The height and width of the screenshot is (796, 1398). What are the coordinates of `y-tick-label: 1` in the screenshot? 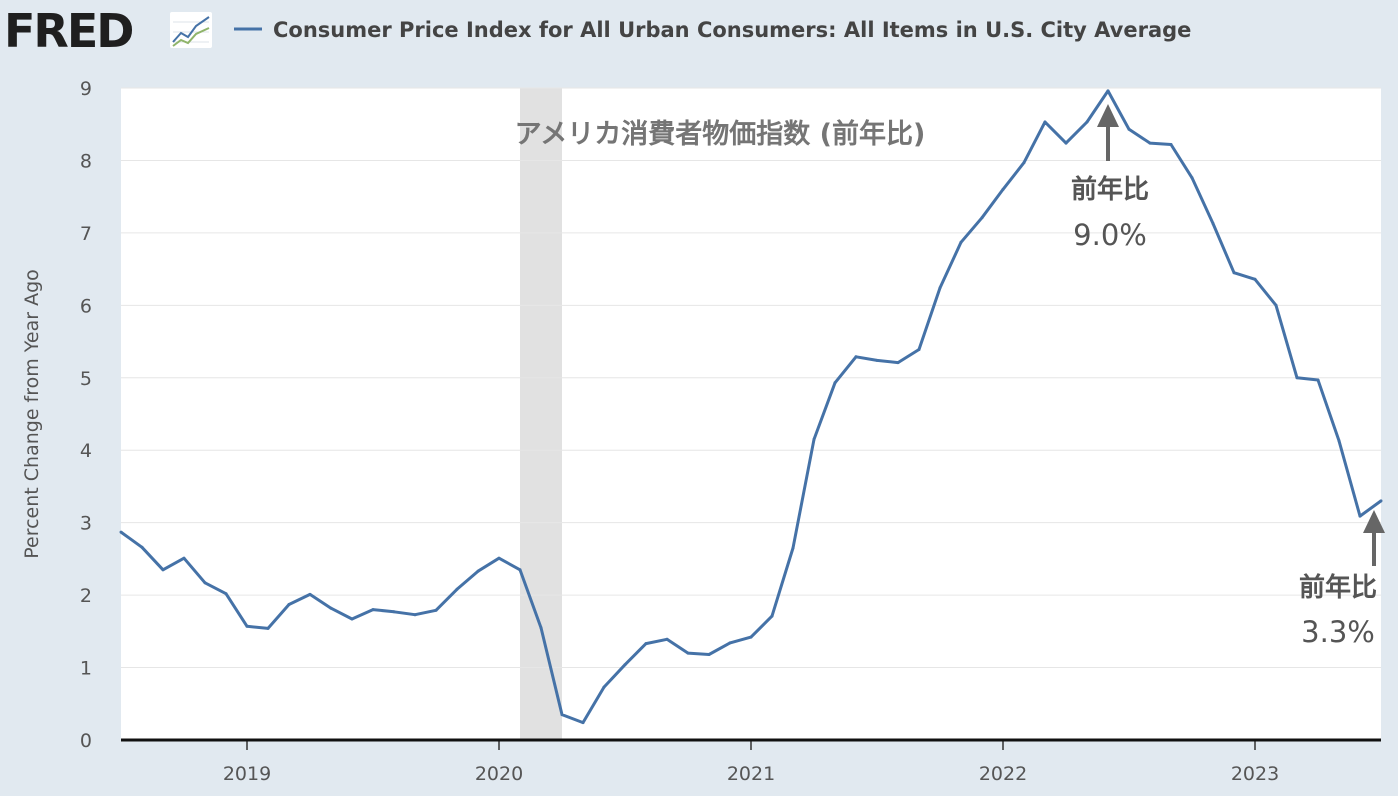 It's located at (86, 669).